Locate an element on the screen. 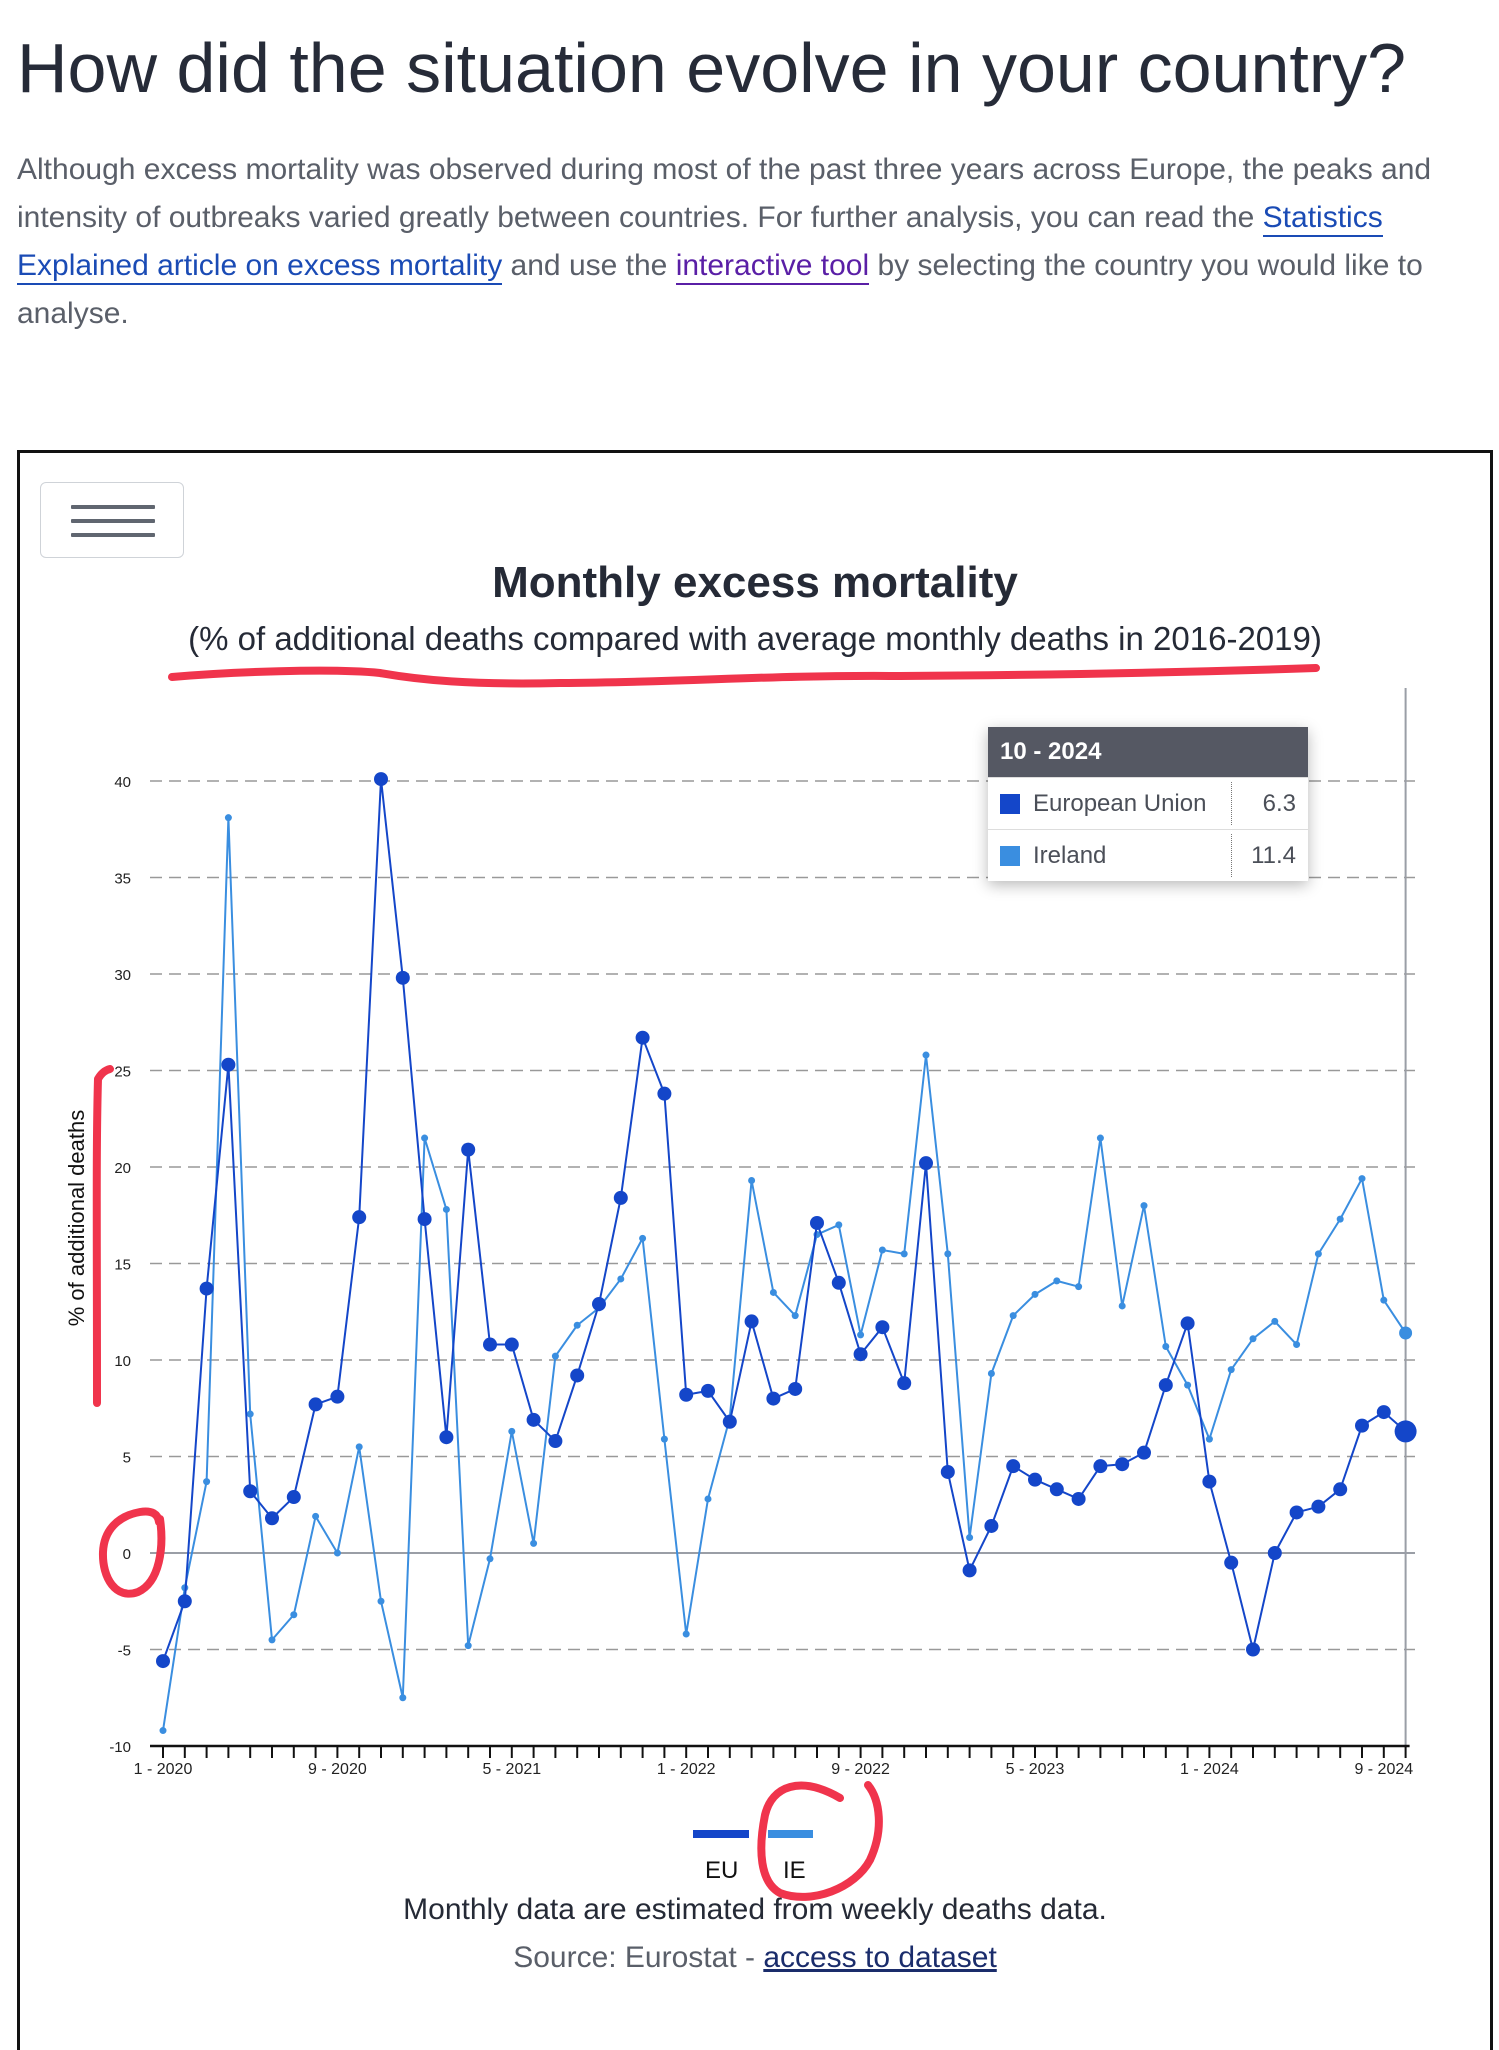 This screenshot has width=1499, height=2050. y-tick-label: 30 is located at coordinates (122, 975).